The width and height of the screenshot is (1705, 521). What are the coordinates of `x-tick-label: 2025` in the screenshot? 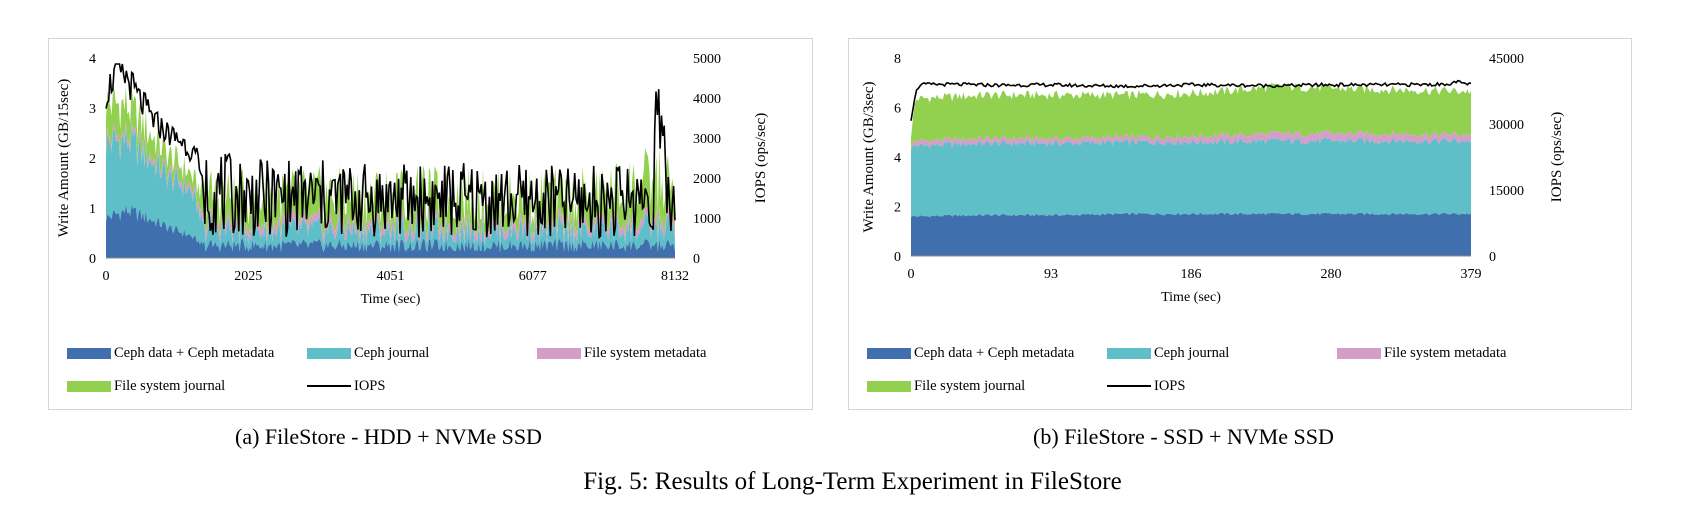 It's located at (248, 276).